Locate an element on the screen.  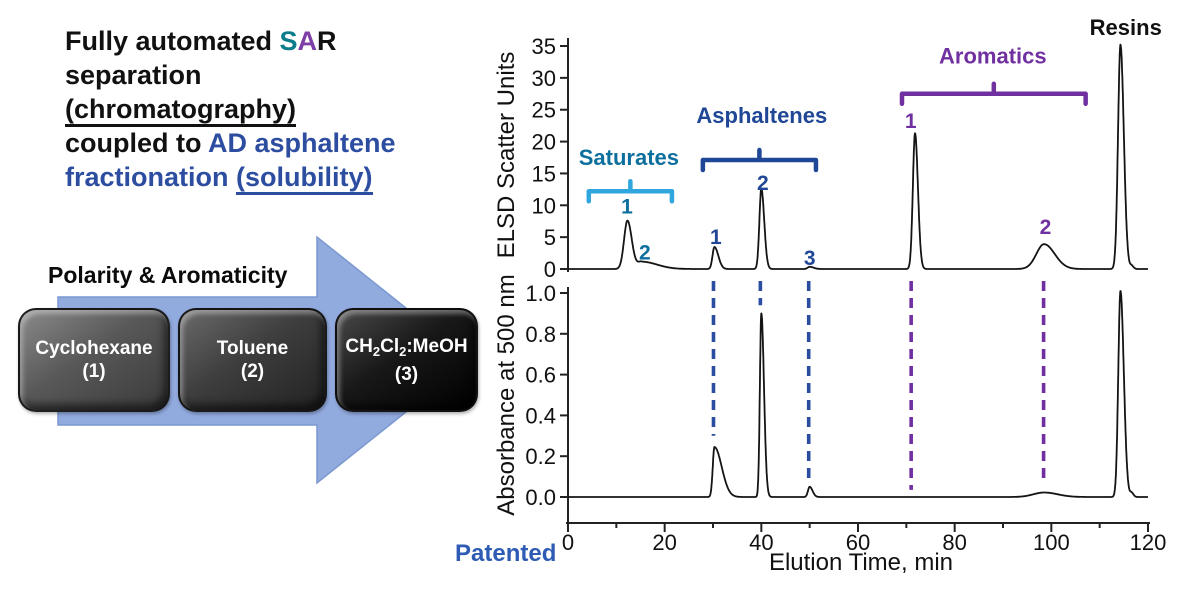
x-tick-label: 120 is located at coordinates (1148, 542).